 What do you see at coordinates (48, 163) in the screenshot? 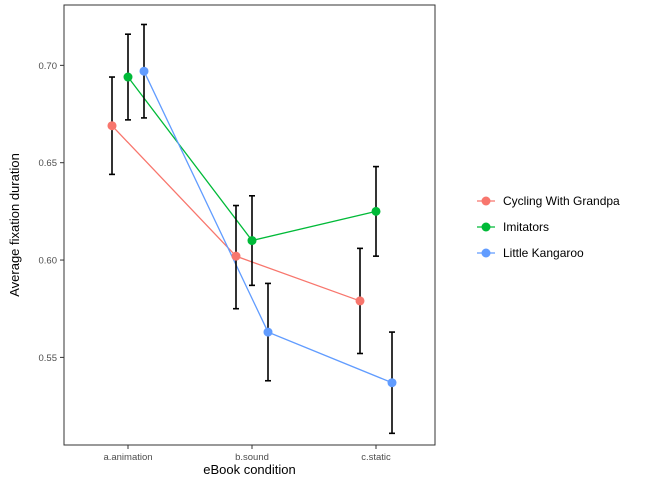
I see `y-tick-label: 0.65` at bounding box center [48, 163].